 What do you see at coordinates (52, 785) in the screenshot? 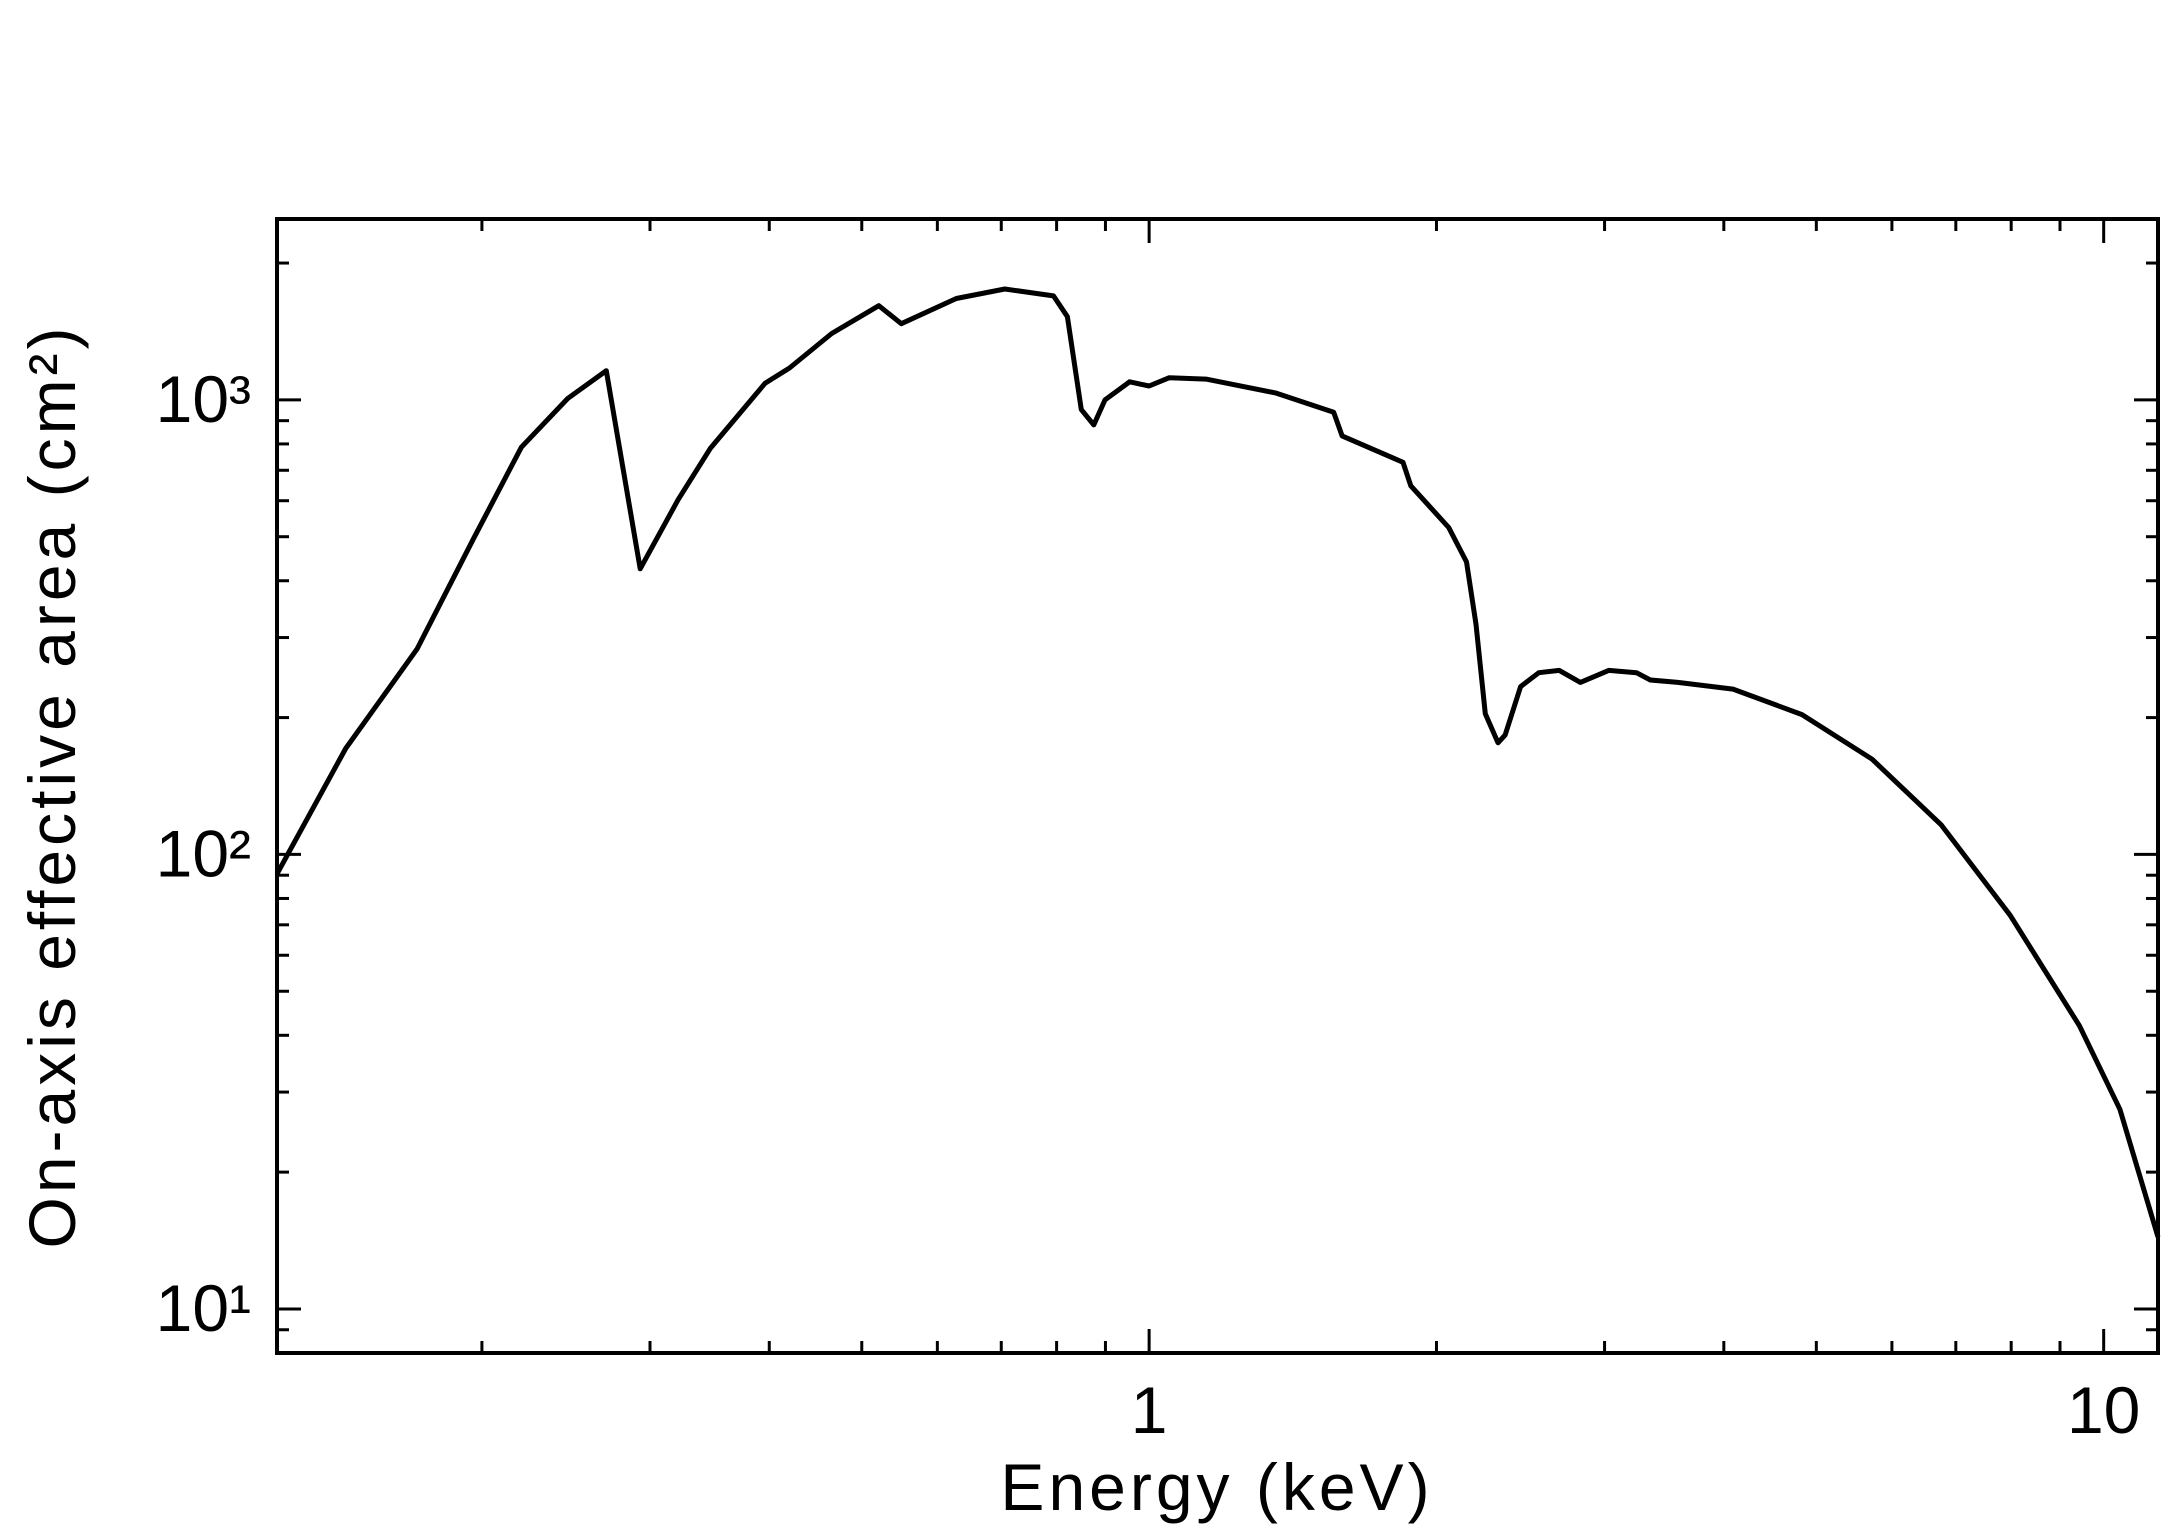
I see `y-axis-title: On-axis effective area (cm²)` at bounding box center [52, 785].